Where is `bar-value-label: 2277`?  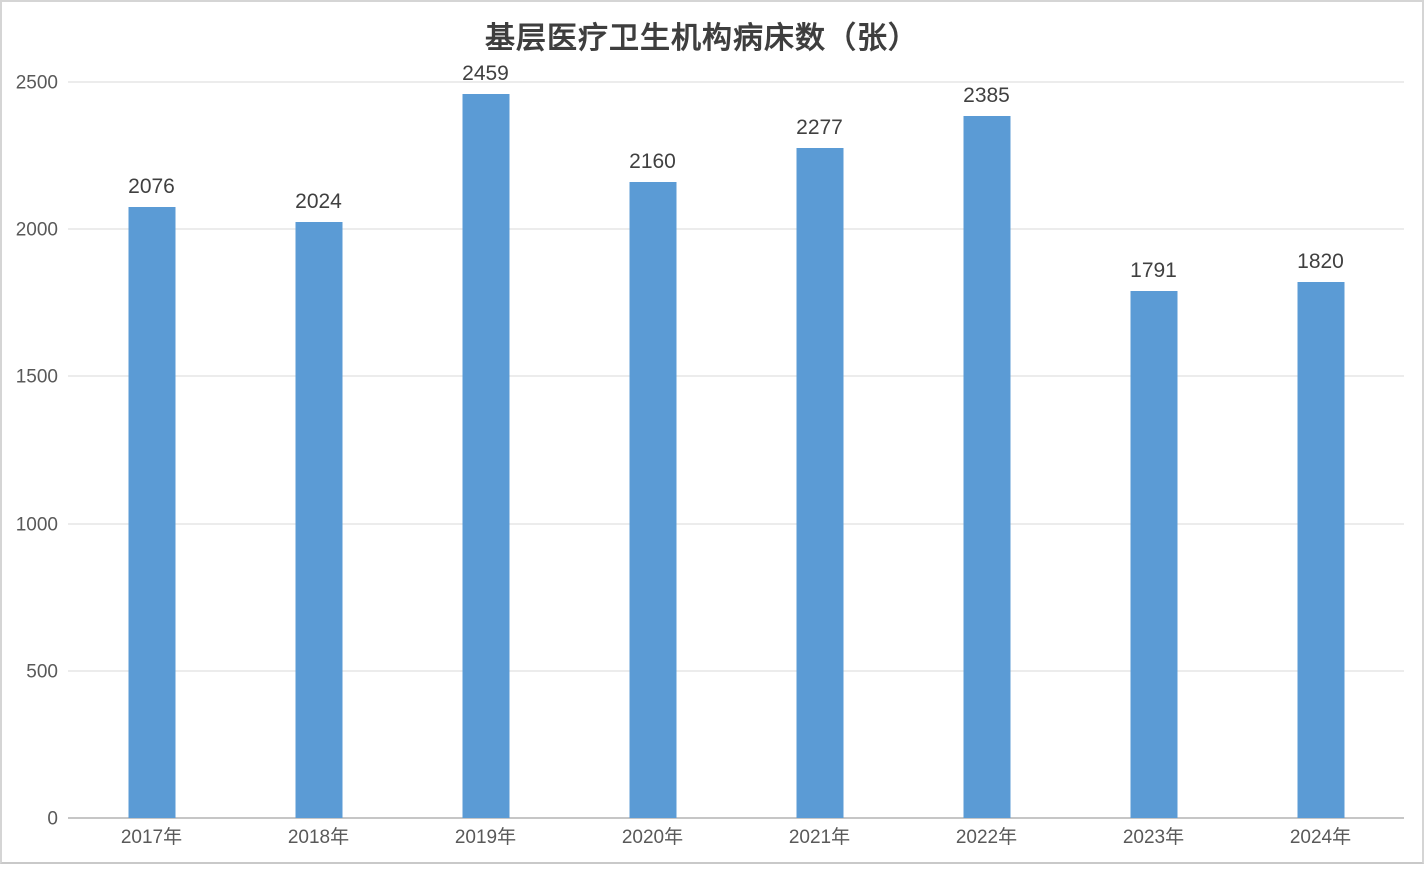 bar-value-label: 2277 is located at coordinates (819, 127).